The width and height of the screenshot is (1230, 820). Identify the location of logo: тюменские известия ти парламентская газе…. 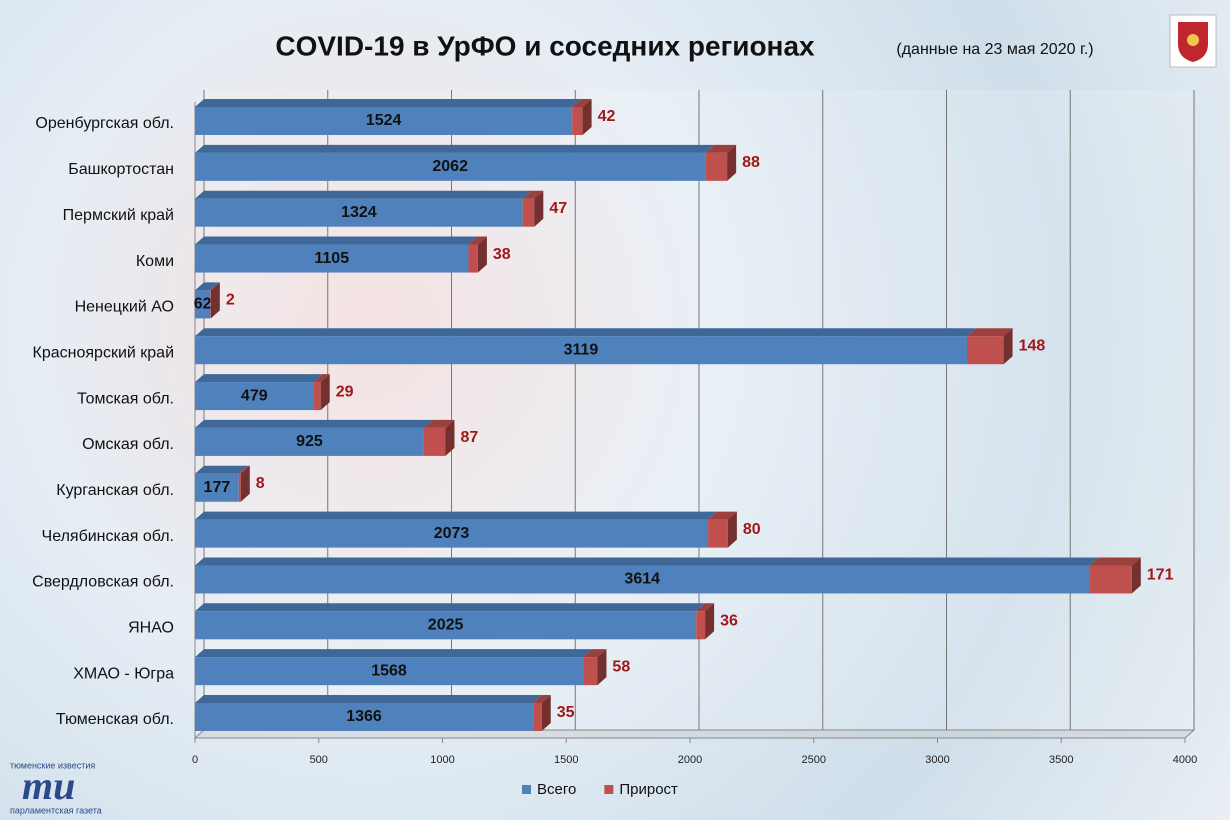
(56, 787).